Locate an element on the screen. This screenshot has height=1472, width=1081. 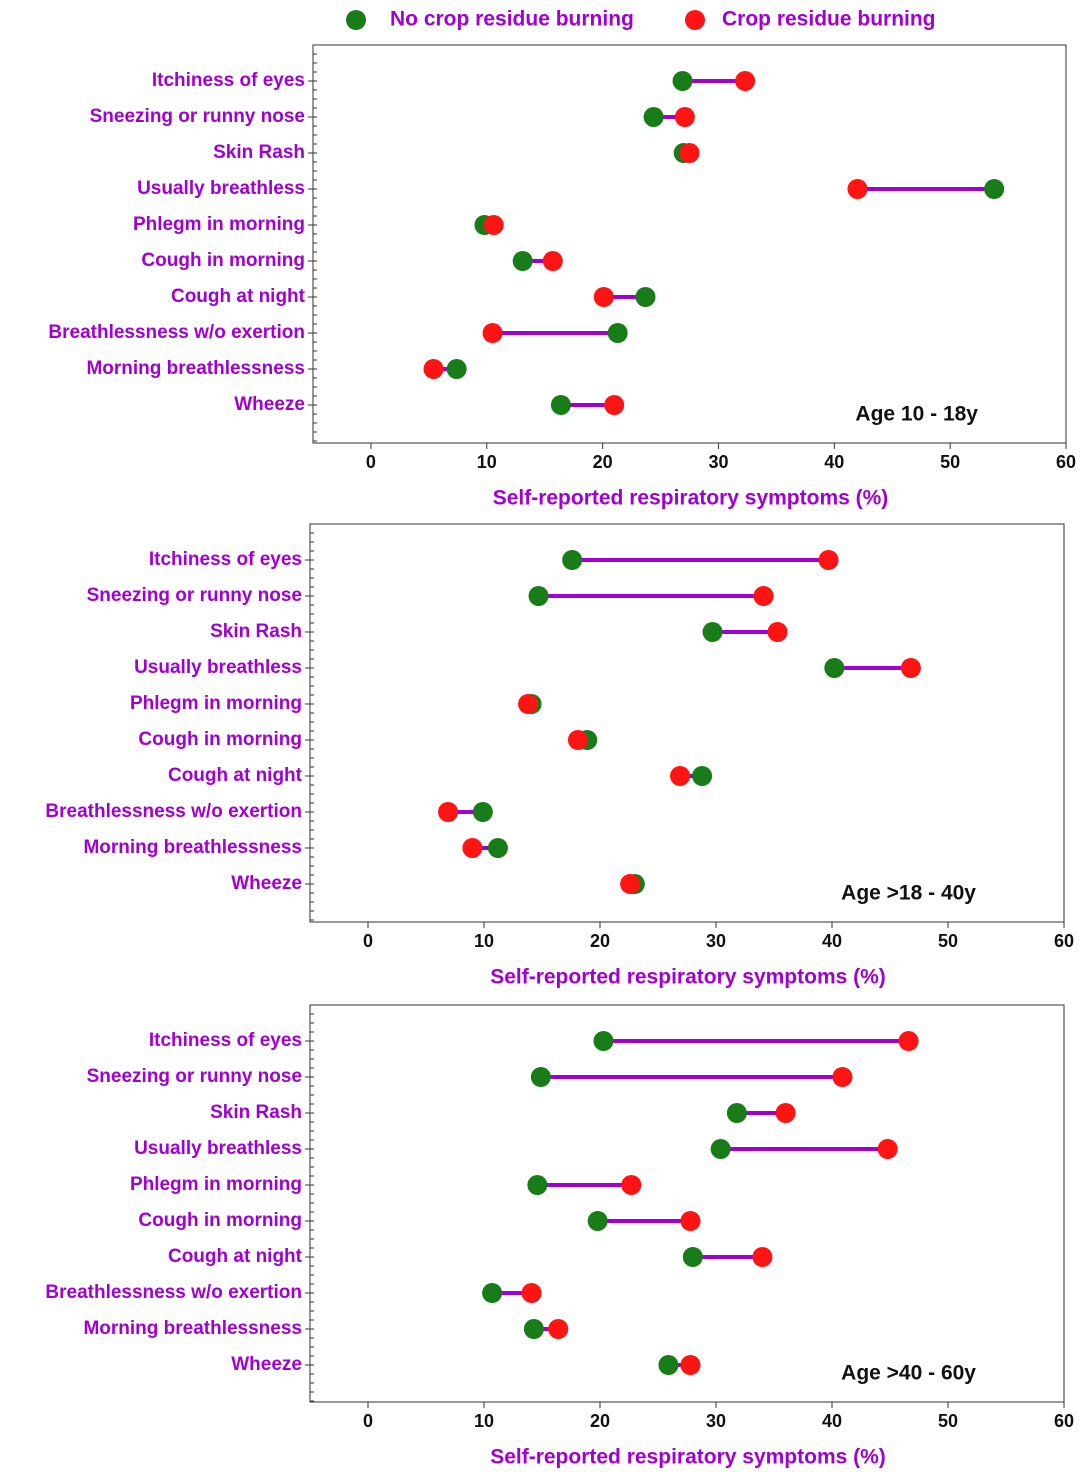
annotation: Age >18 - 40y is located at coordinates (908, 893).